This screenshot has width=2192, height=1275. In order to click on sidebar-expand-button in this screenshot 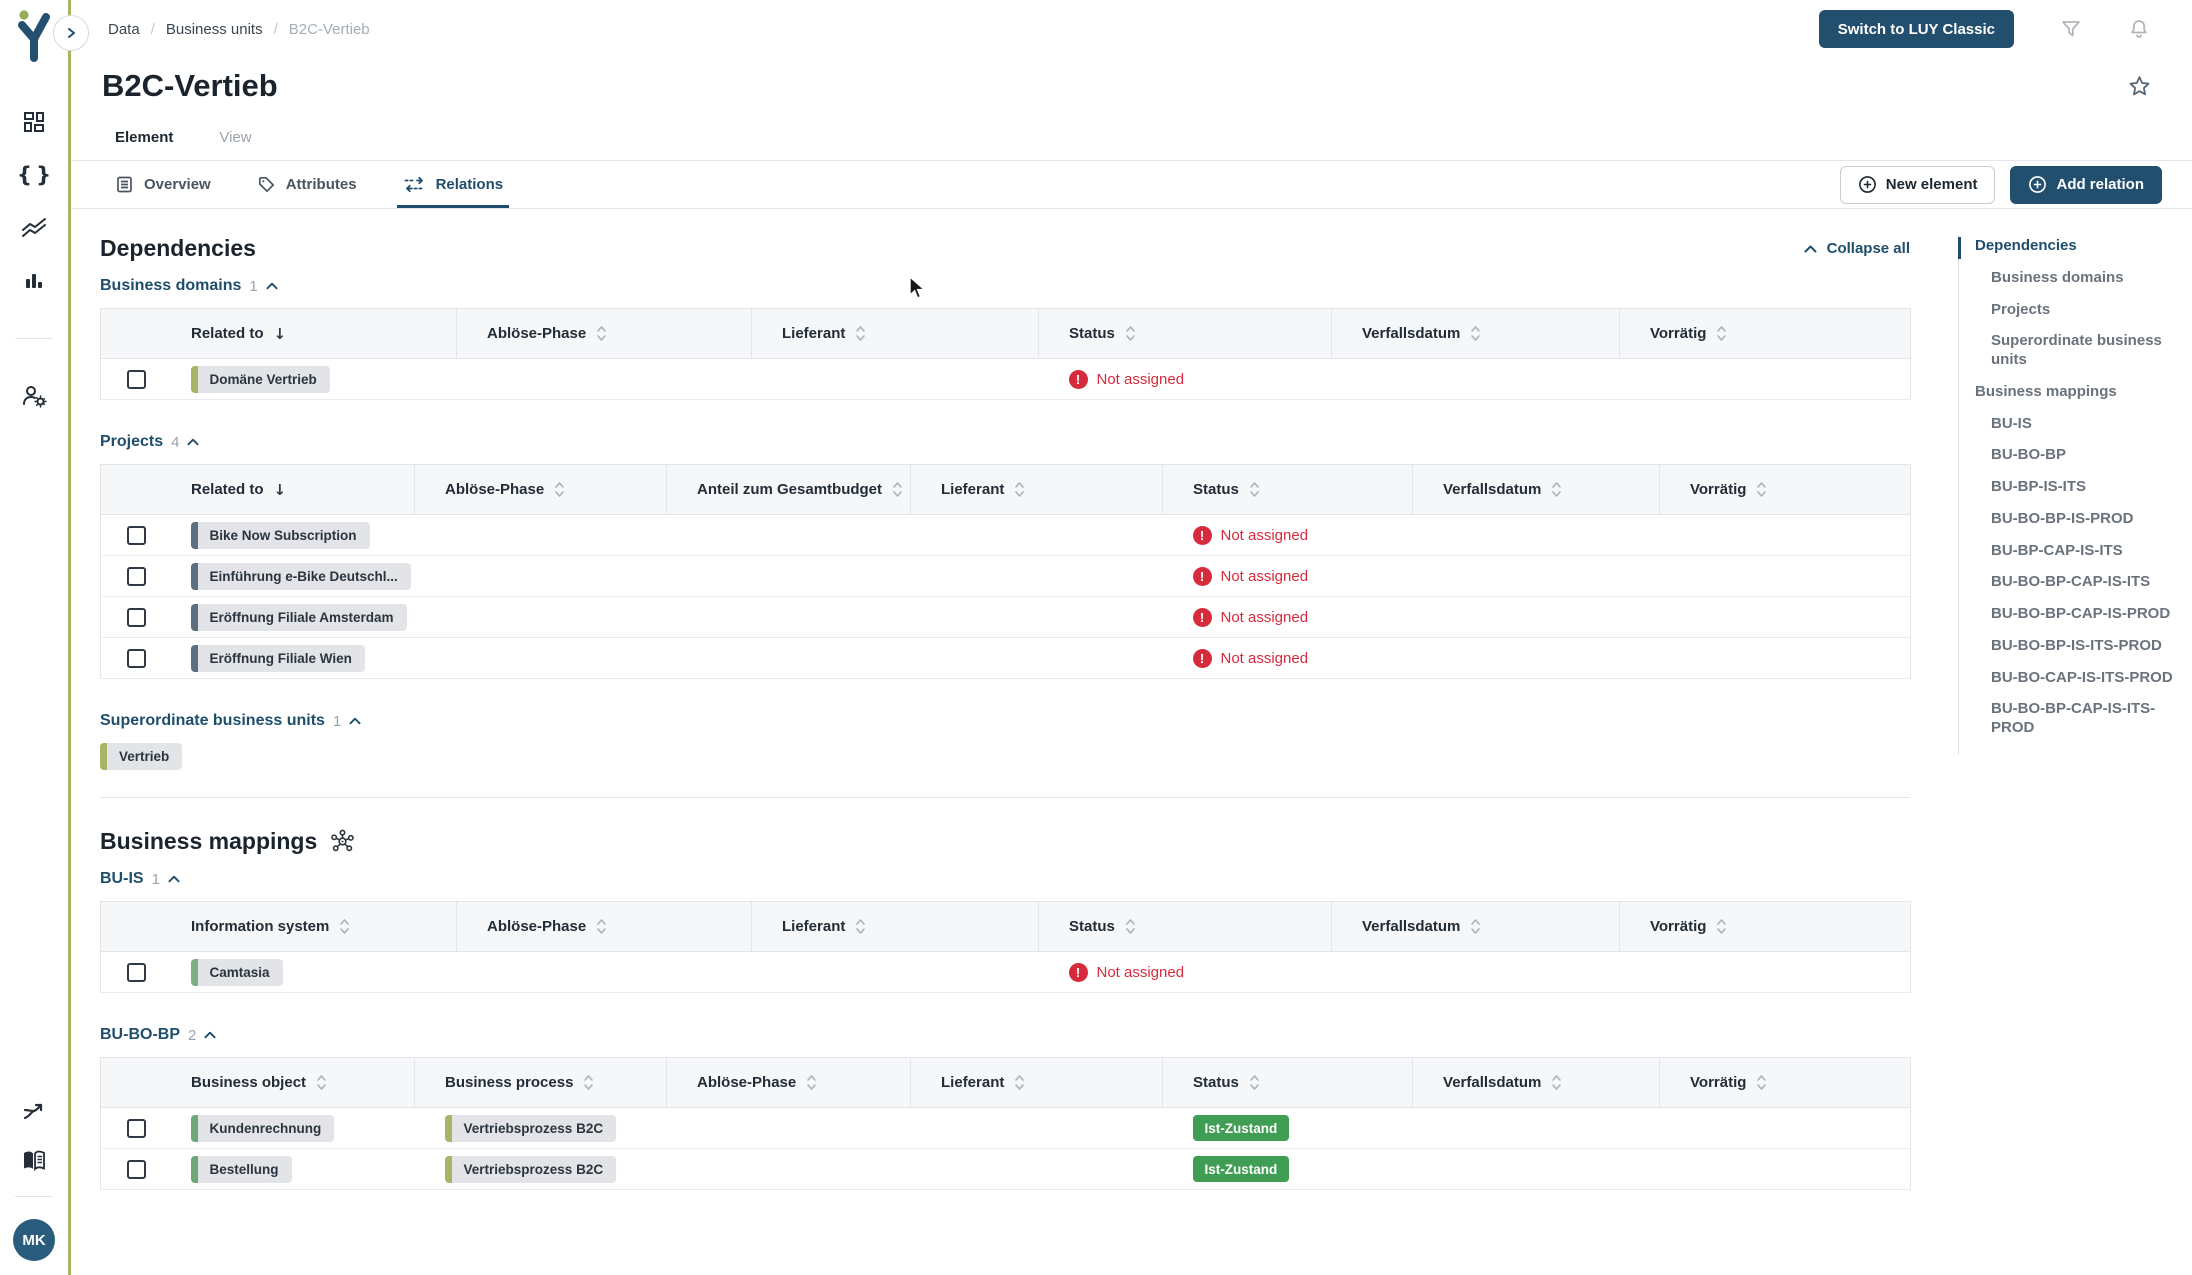, I will do `click(71, 33)`.